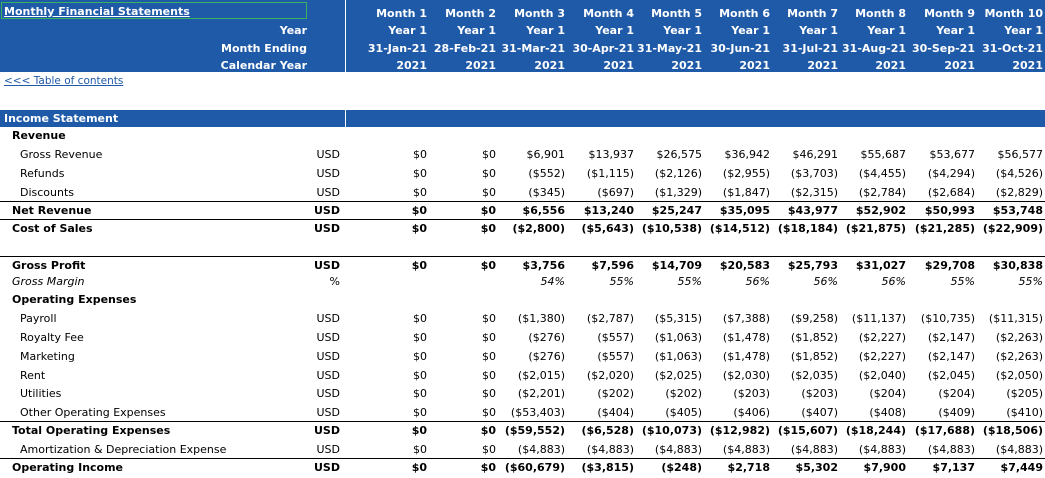 This screenshot has width=1045, height=478. What do you see at coordinates (91, 430) in the screenshot?
I see `row-label: Total Operating Expenses` at bounding box center [91, 430].